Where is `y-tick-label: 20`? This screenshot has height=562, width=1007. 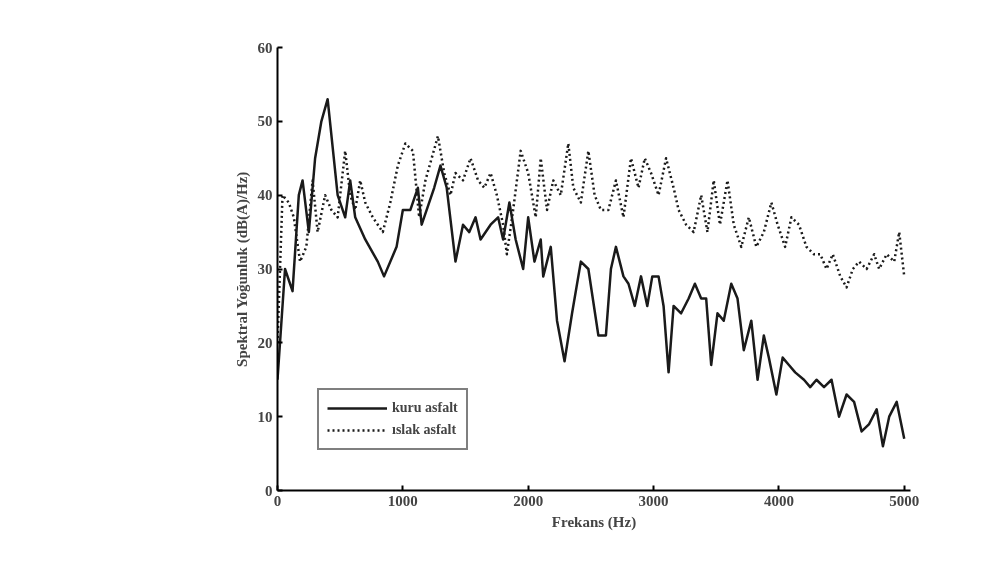 y-tick-label: 20 is located at coordinates (265, 342).